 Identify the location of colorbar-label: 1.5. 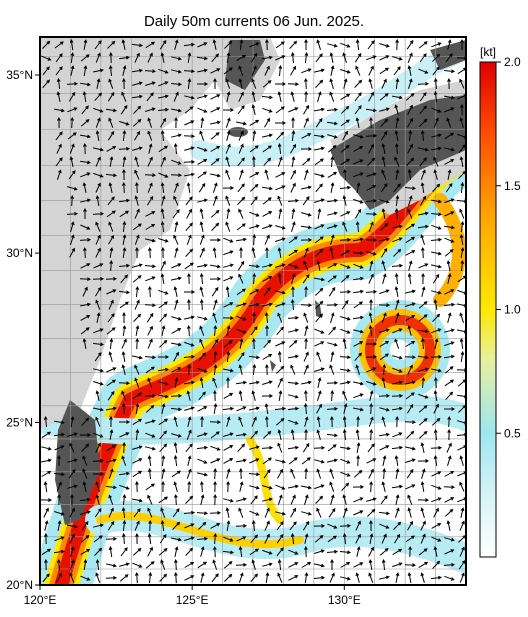
(512, 186).